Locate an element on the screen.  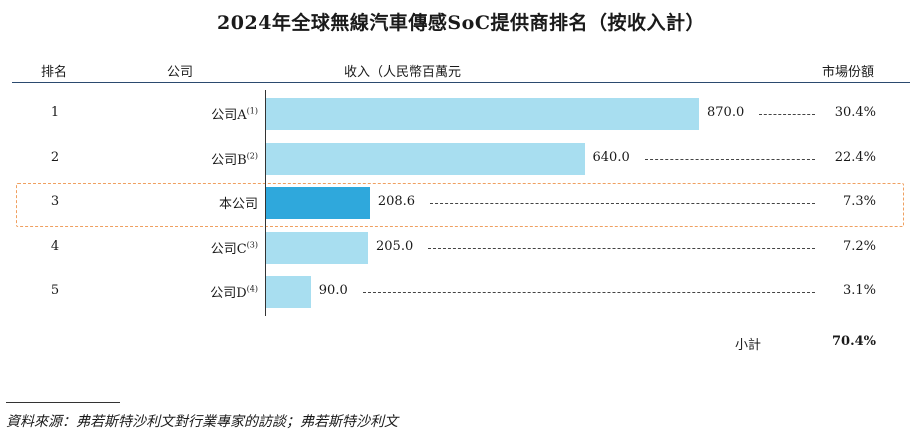
subtotal-value: 70.4% is located at coordinates (853, 341).